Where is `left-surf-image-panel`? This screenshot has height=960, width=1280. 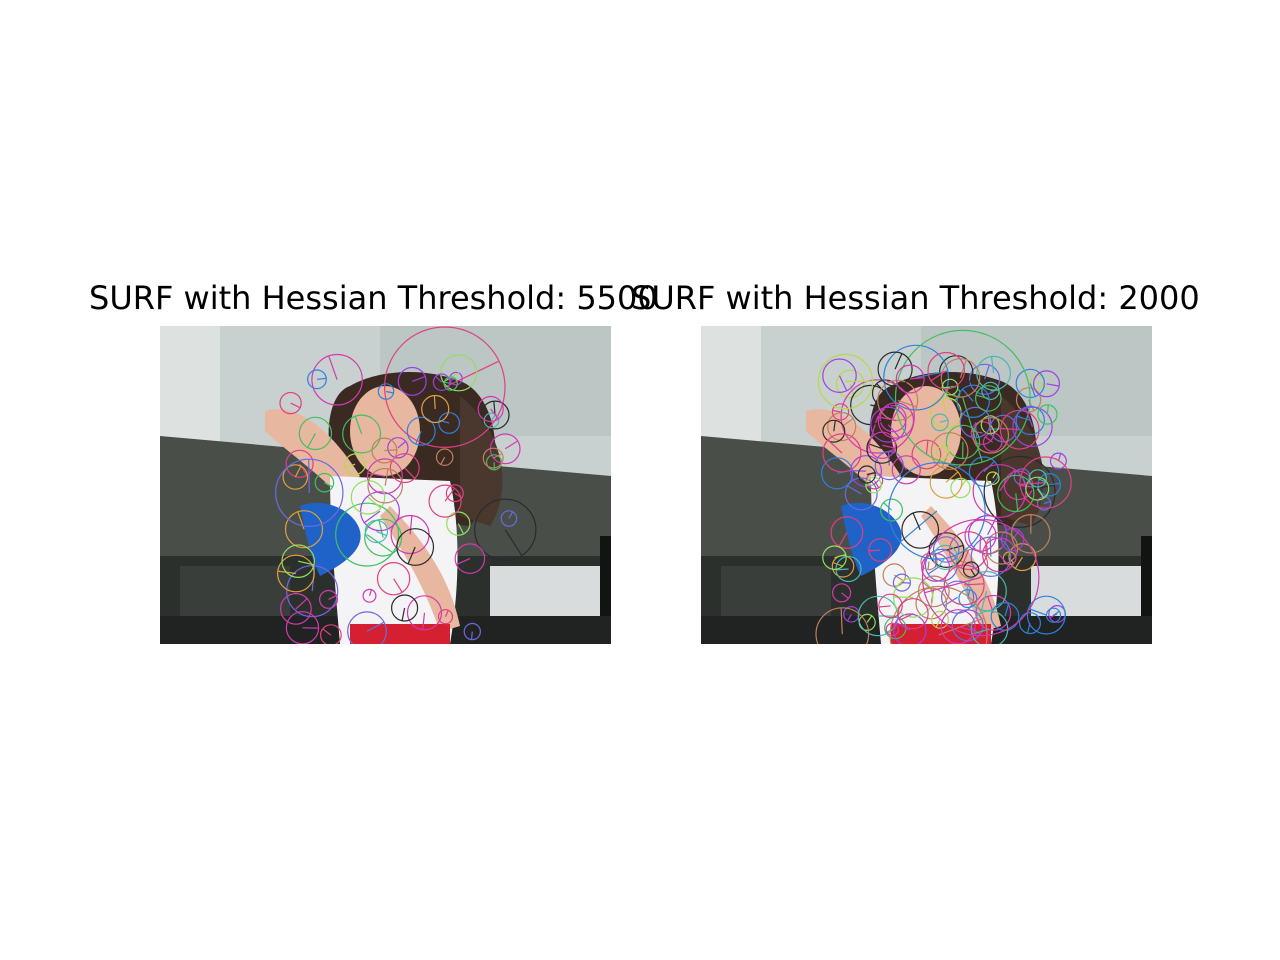
left-surf-image-panel is located at coordinates (385, 485).